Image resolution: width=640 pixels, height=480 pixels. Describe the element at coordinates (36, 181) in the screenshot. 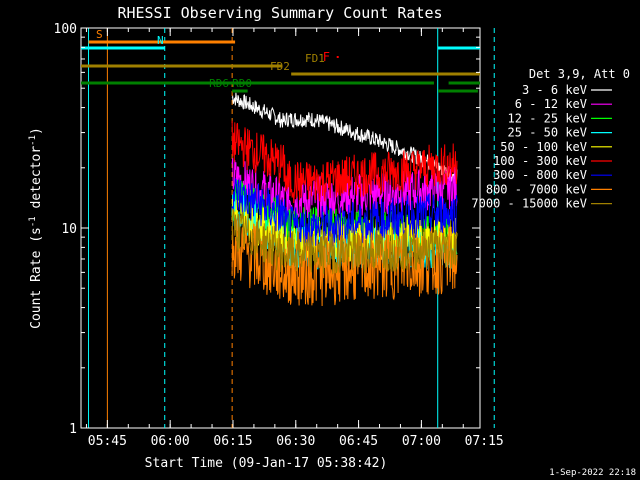

I see `y-axis-label-tail: detector` at that location.